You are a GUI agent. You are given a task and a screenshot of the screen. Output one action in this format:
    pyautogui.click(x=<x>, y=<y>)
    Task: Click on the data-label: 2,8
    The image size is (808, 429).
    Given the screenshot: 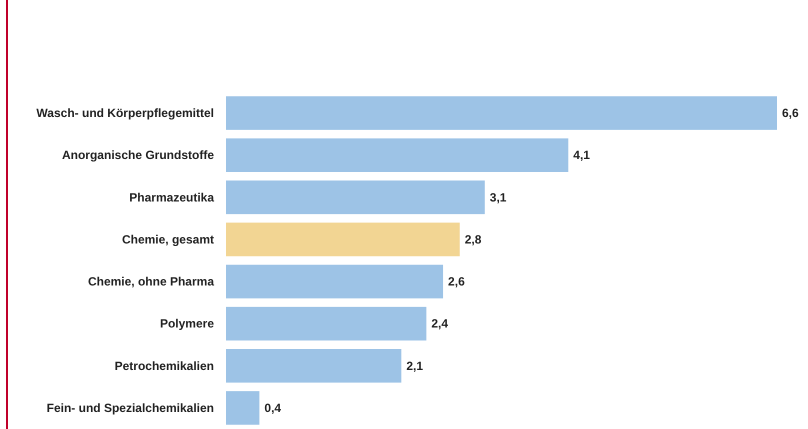 What is the action you would take?
    pyautogui.click(x=473, y=239)
    